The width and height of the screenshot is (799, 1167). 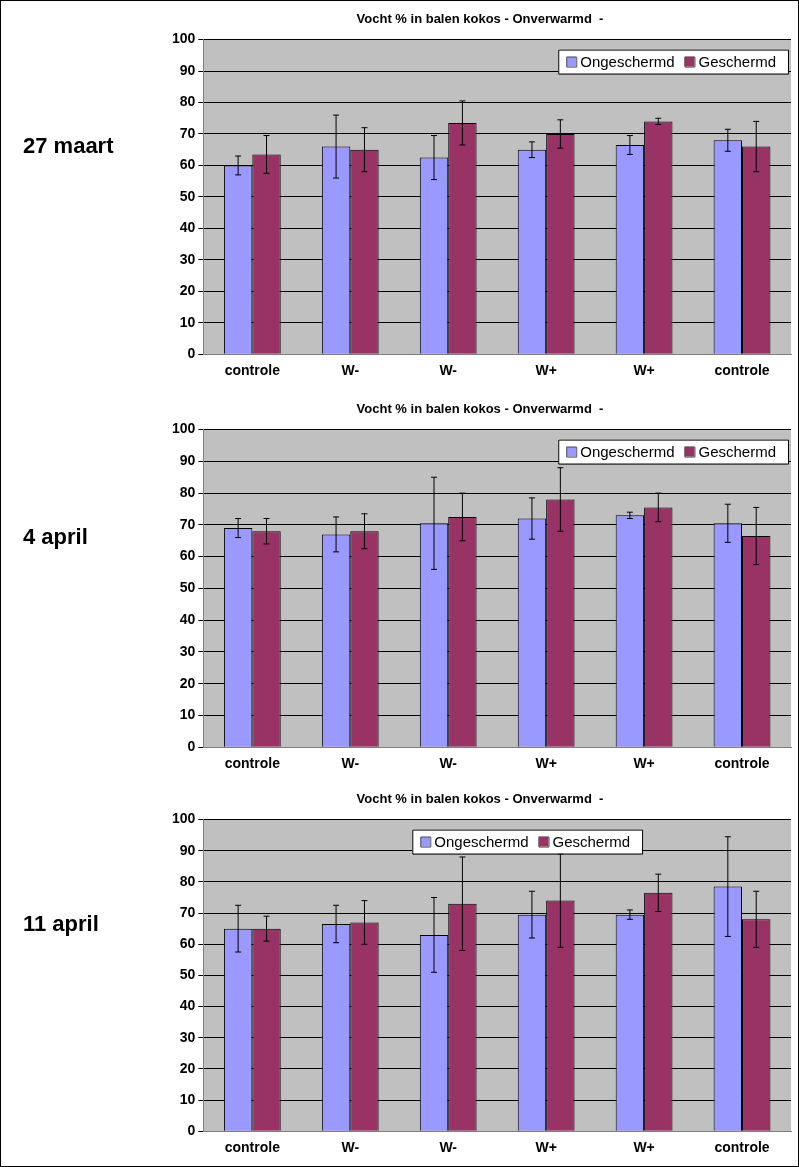 What do you see at coordinates (61, 924) in the screenshot?
I see `text: 11 april` at bounding box center [61, 924].